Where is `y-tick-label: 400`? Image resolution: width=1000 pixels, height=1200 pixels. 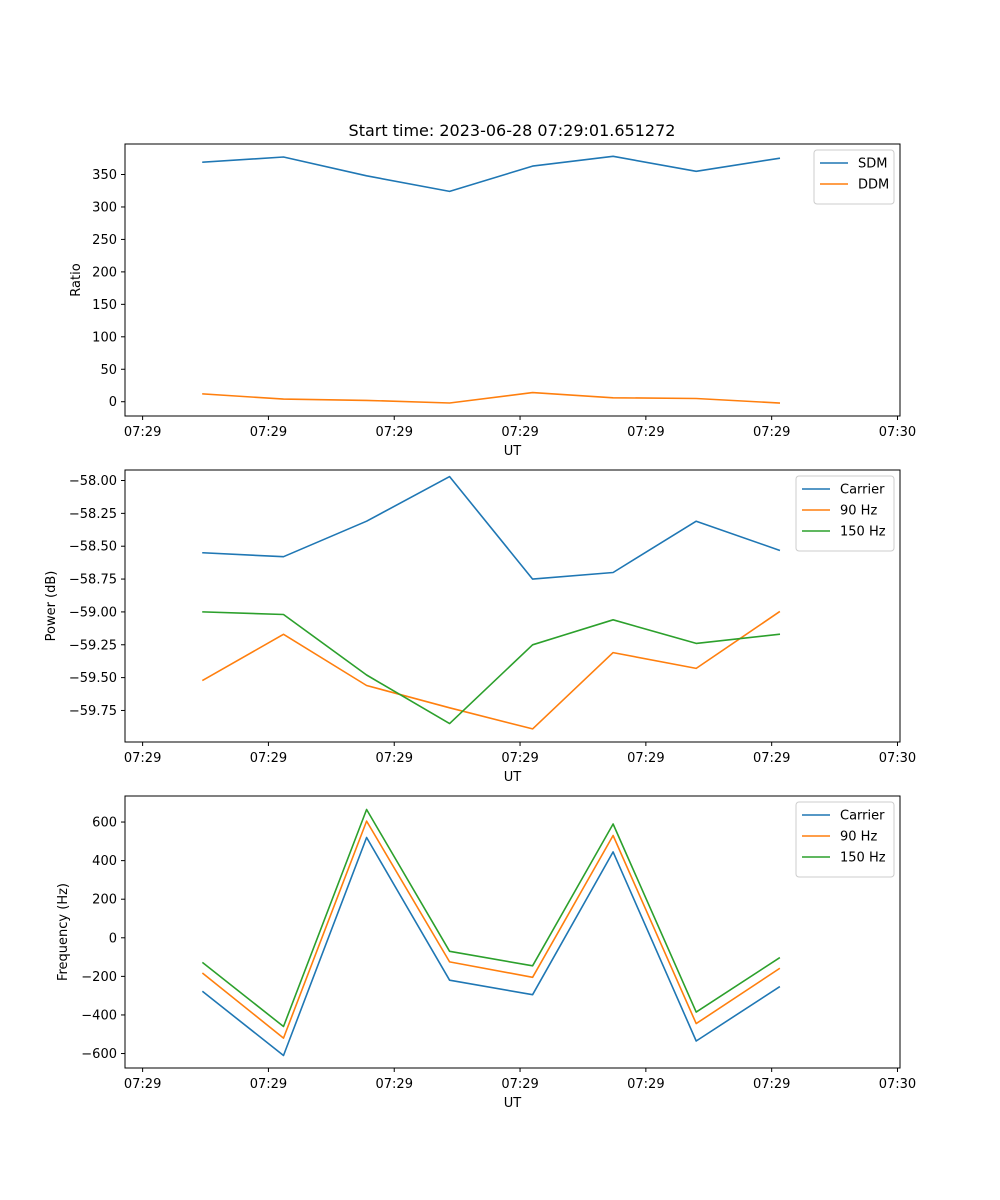 y-tick-label: 400 is located at coordinates (104, 861).